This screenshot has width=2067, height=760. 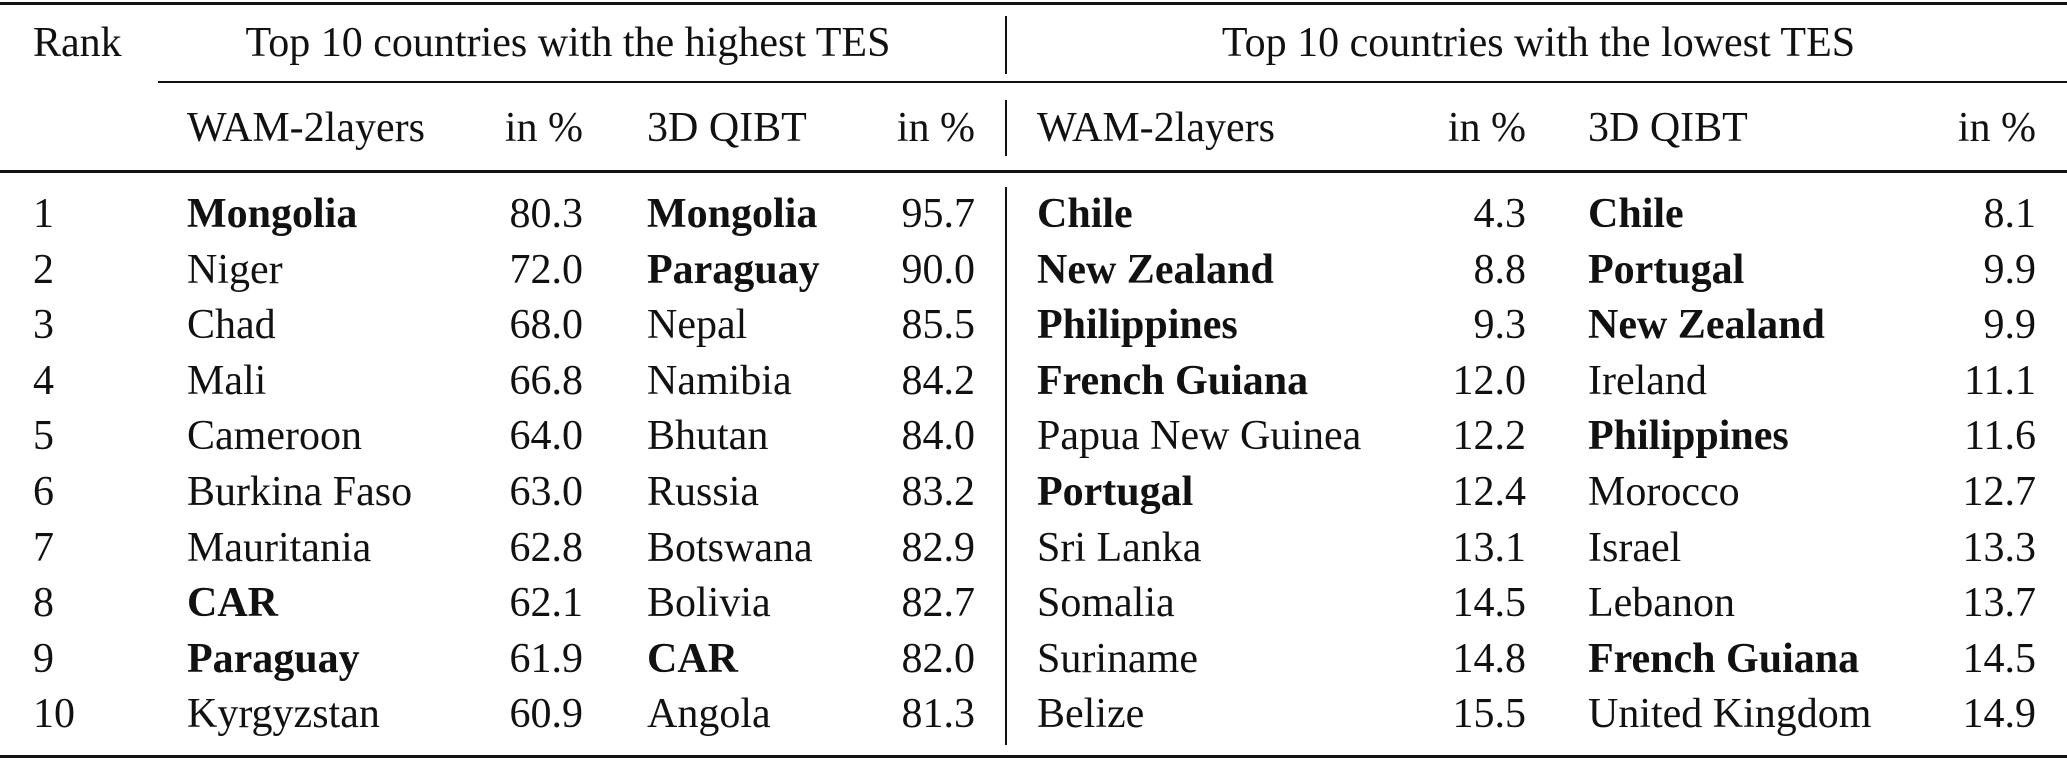 I want to click on country-cell: Mauritania, so click(x=279, y=547).